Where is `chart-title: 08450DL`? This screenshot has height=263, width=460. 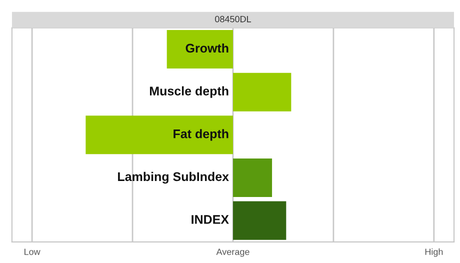 chart-title: 08450DL is located at coordinates (233, 19).